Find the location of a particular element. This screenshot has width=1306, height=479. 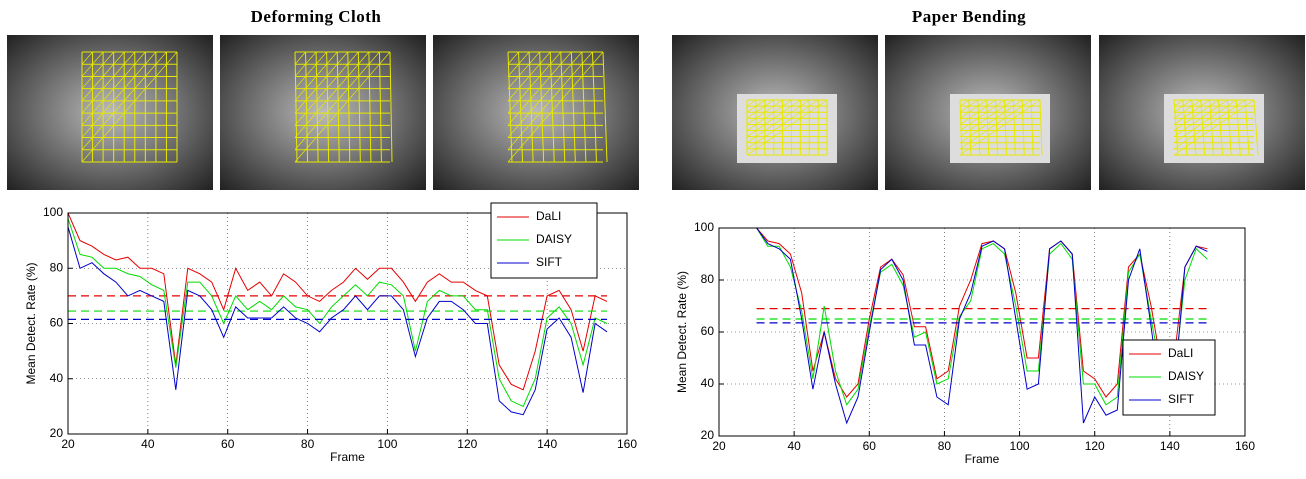

chart-title: Deforming Cloth is located at coordinates (316, 16).